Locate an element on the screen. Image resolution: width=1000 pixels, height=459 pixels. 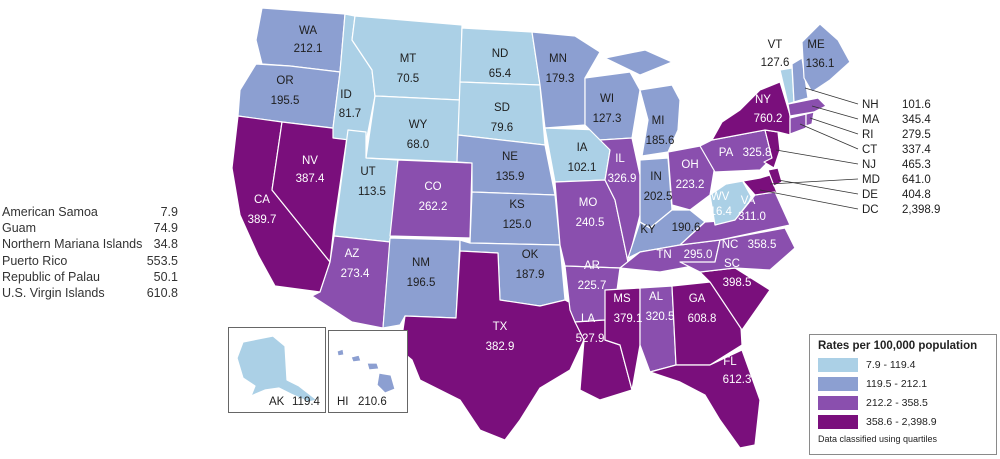
legend-item: 358.6 - 2,398.9 is located at coordinates (903, 422).